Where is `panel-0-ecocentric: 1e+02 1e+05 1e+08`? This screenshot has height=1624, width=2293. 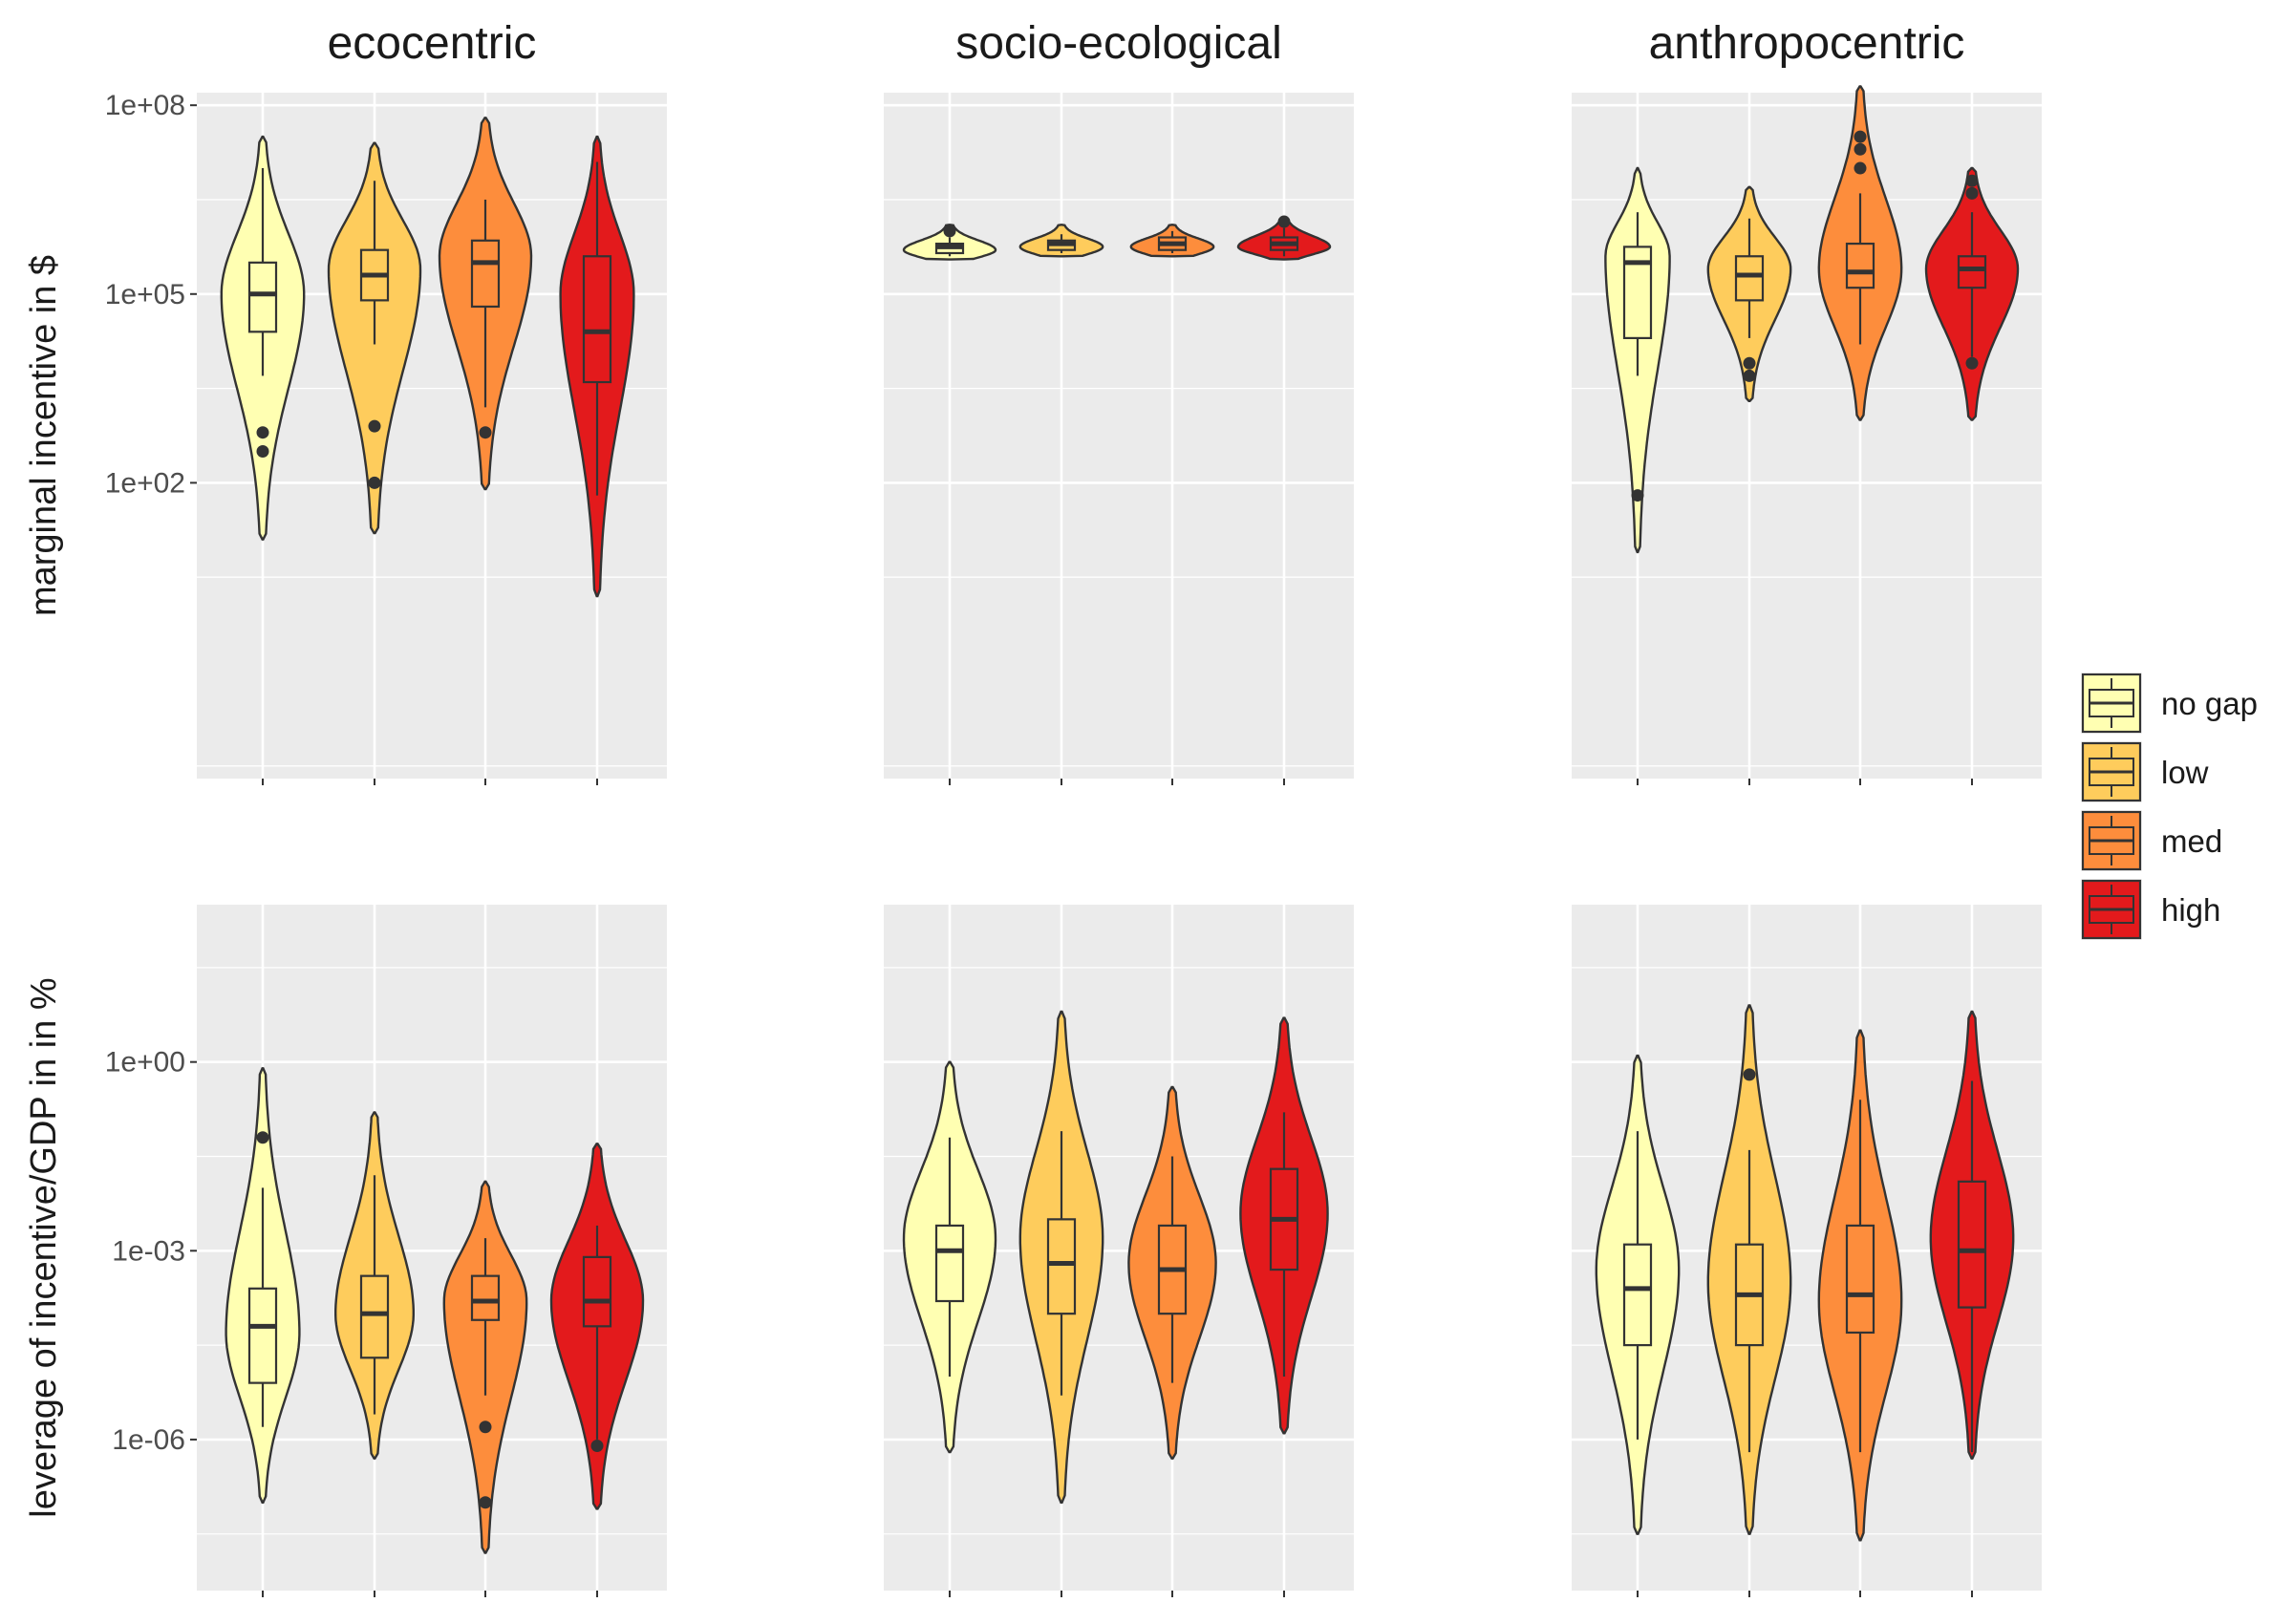
panel-0-ecocentric: 1e+02 1e+05 1e+08 is located at coordinates (386, 438).